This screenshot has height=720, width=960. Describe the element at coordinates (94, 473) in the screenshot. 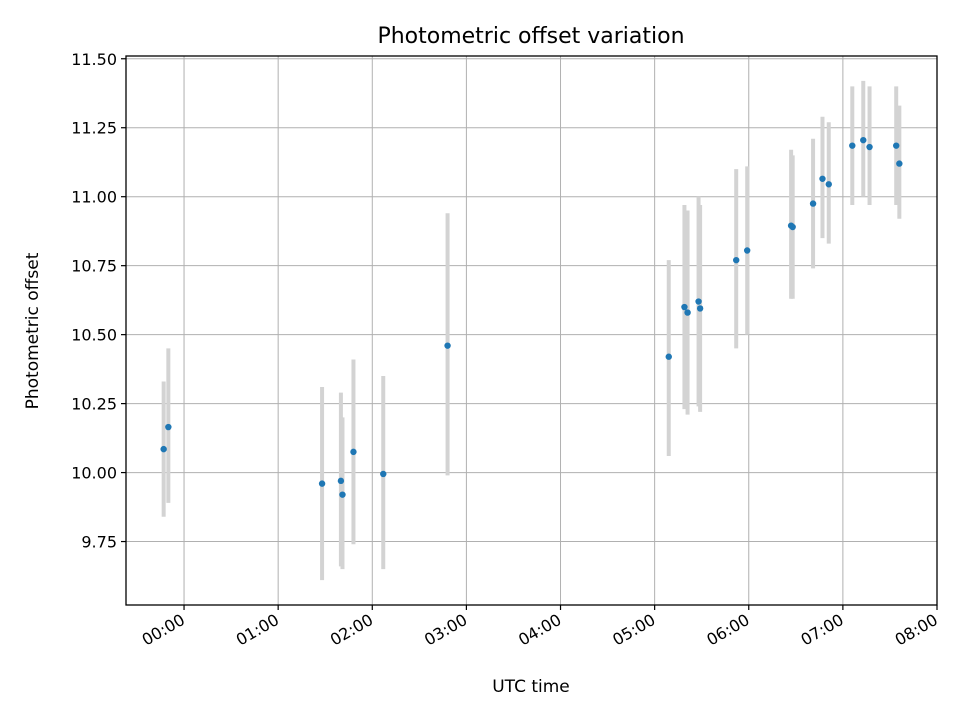

I see `y-tick-label: 10.00` at that location.